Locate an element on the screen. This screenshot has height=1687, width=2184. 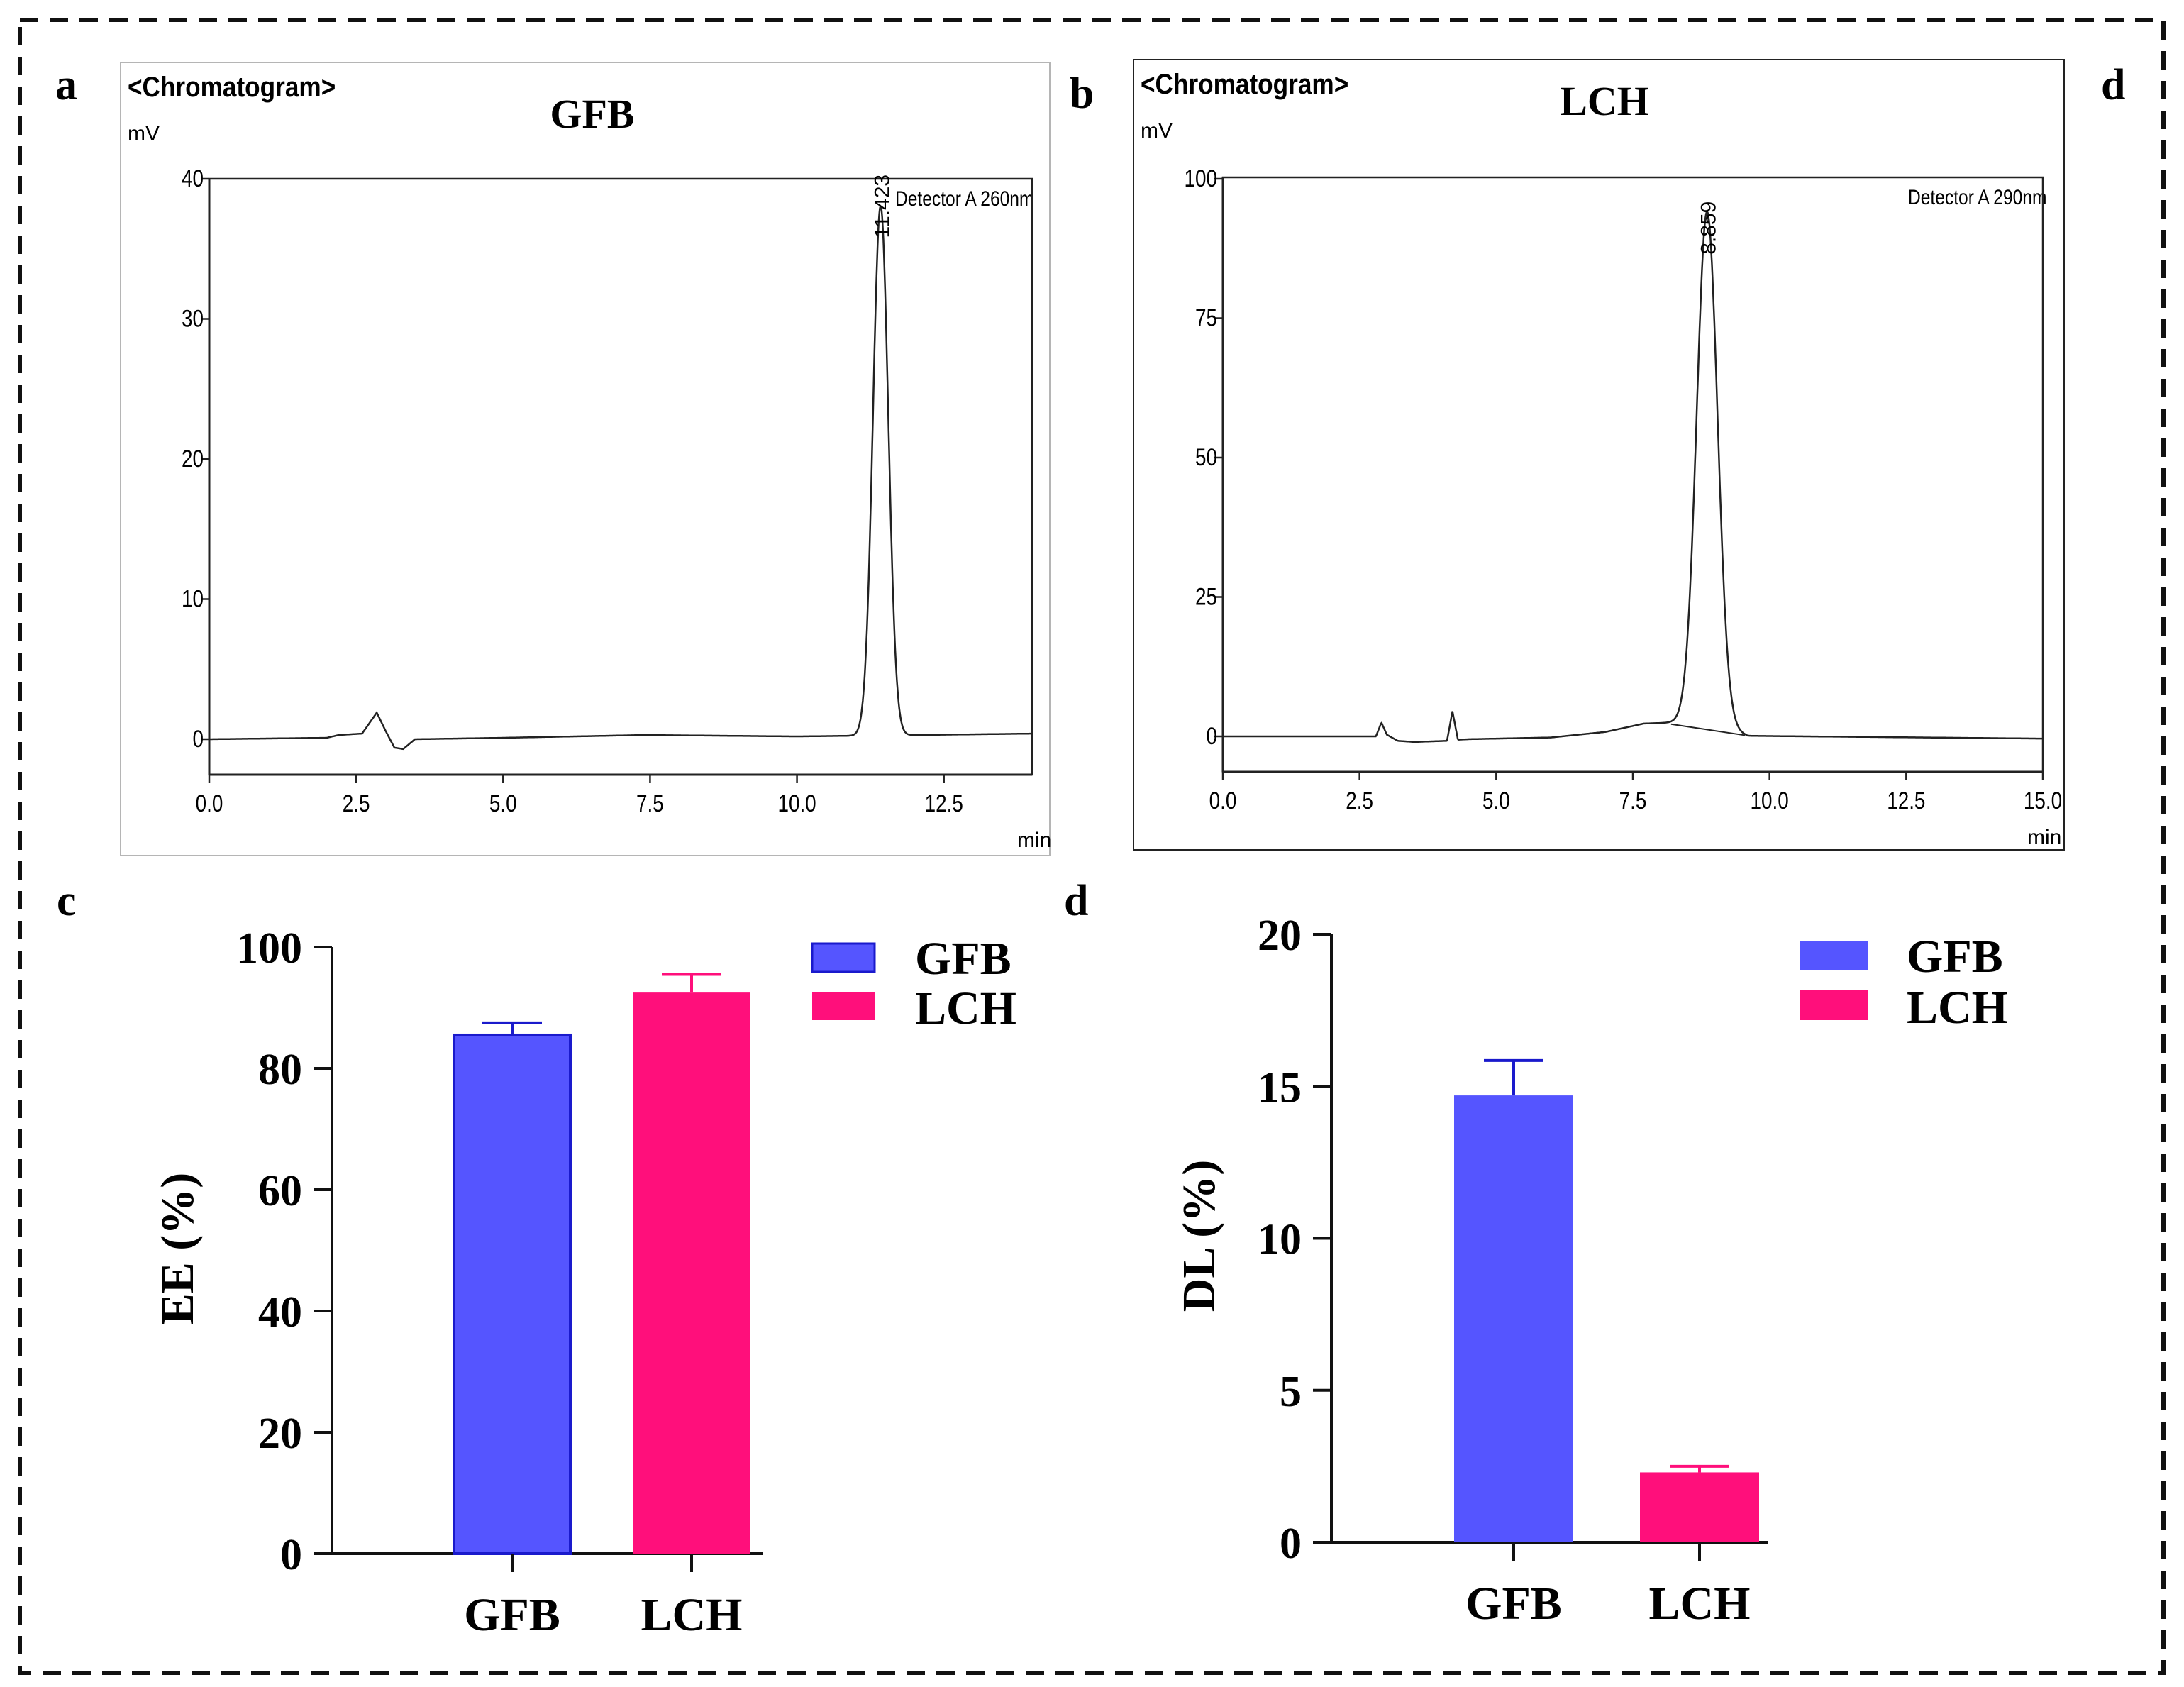
chromatogram-a-title: GFB is located at coordinates (592, 114).